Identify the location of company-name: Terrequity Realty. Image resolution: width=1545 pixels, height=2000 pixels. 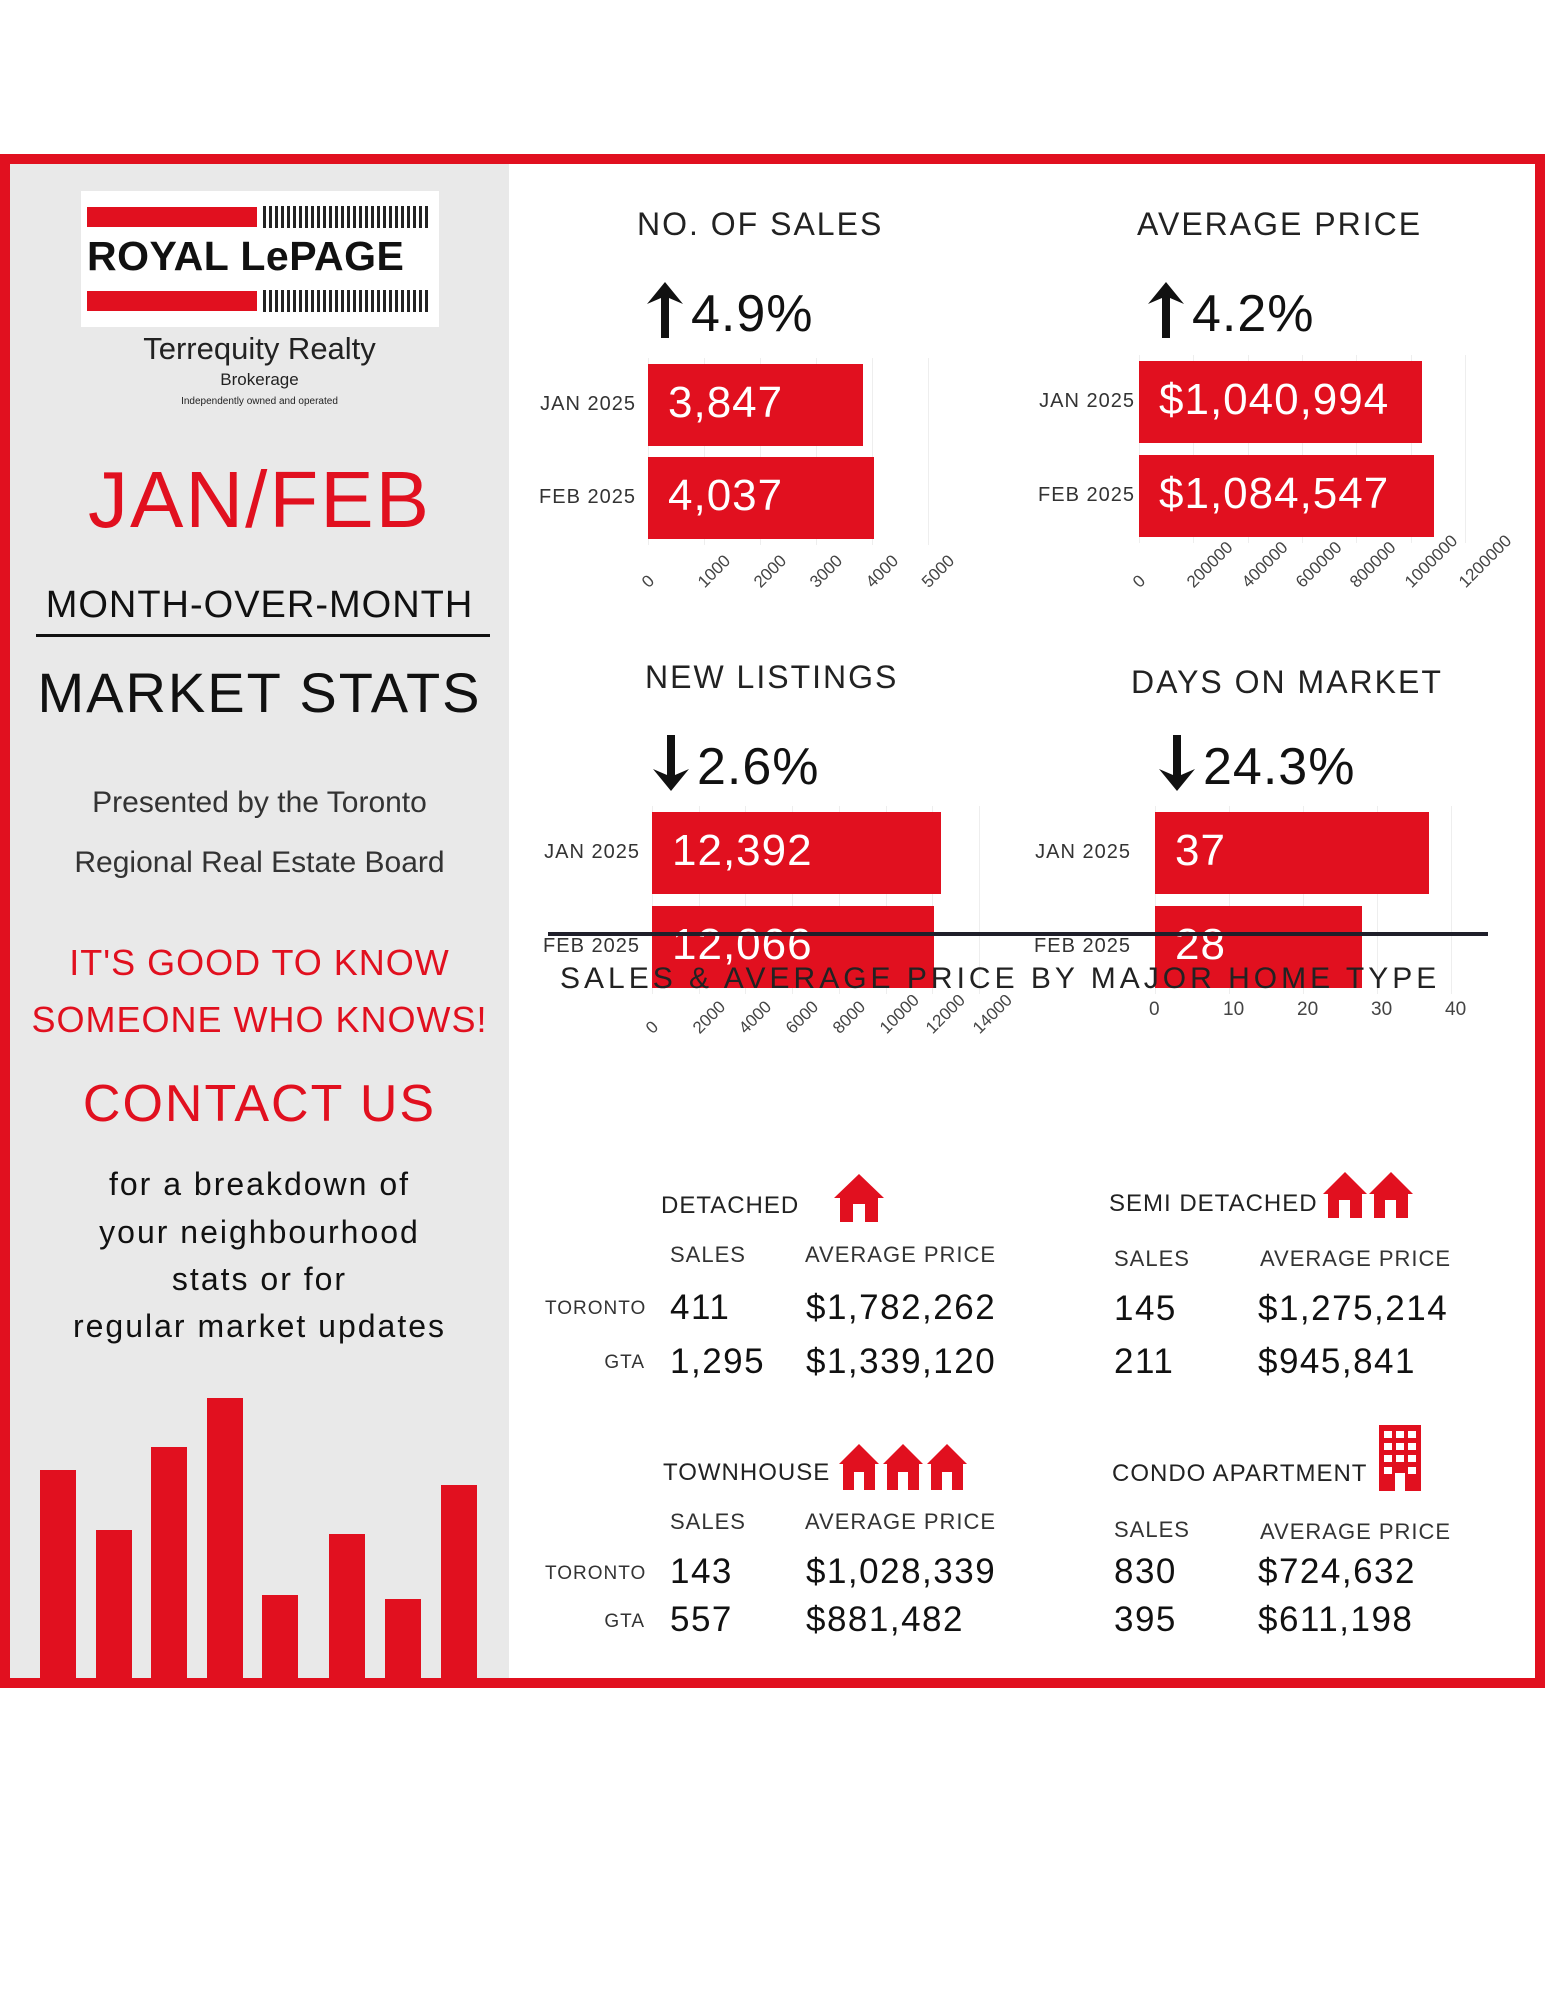
(259, 348).